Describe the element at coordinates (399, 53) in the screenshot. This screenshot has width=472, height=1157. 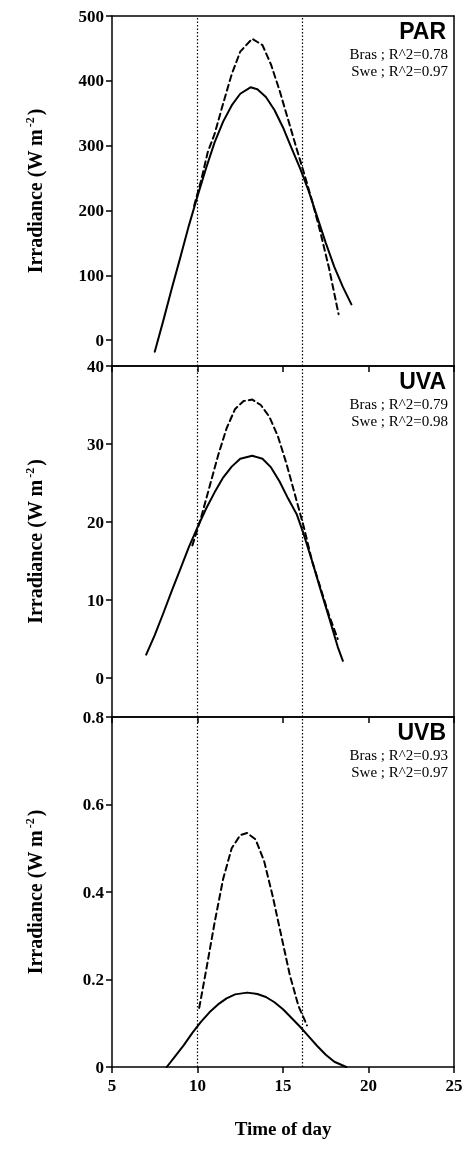
I see `annotation: Bras ; R^2=0.78` at that location.